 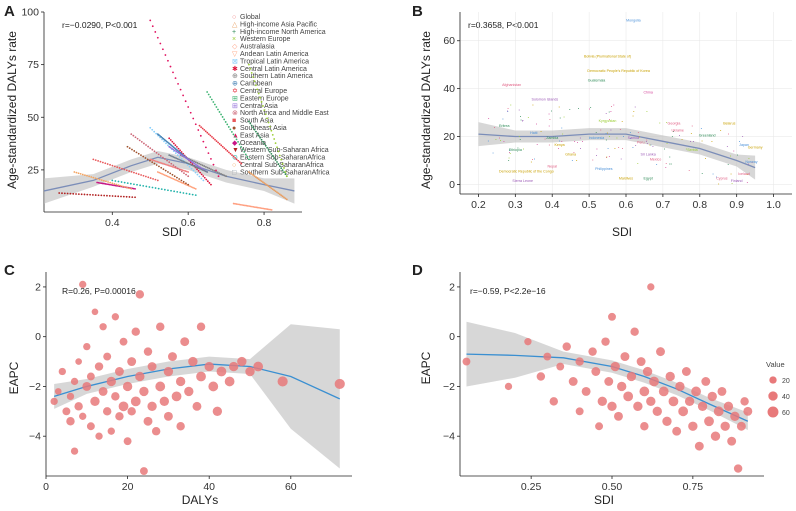 I want to click on panel-a-y-tick-label: 75, so click(x=33, y=65).